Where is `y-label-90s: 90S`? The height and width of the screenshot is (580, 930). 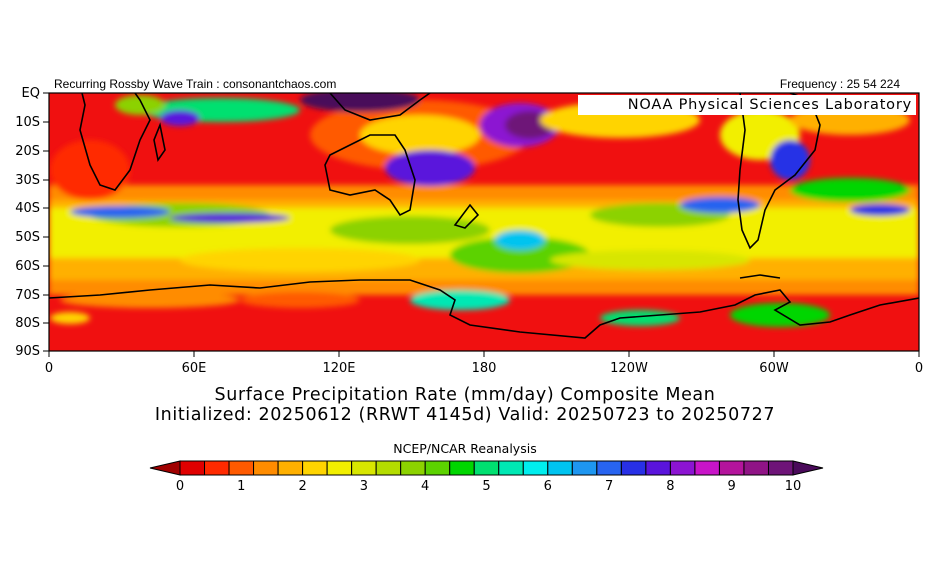
y-label-90s: 90S is located at coordinates (27, 351).